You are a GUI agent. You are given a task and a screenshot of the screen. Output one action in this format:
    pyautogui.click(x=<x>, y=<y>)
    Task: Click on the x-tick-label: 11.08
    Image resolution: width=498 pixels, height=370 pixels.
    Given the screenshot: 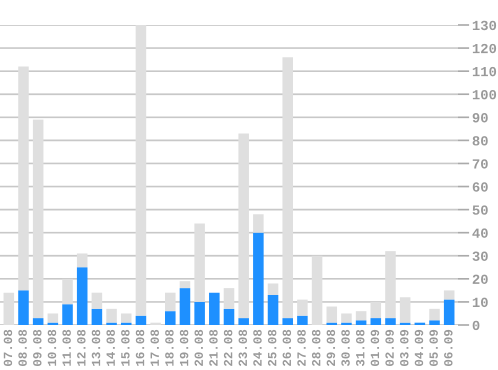 What is the action you would take?
    pyautogui.click(x=66, y=348)
    